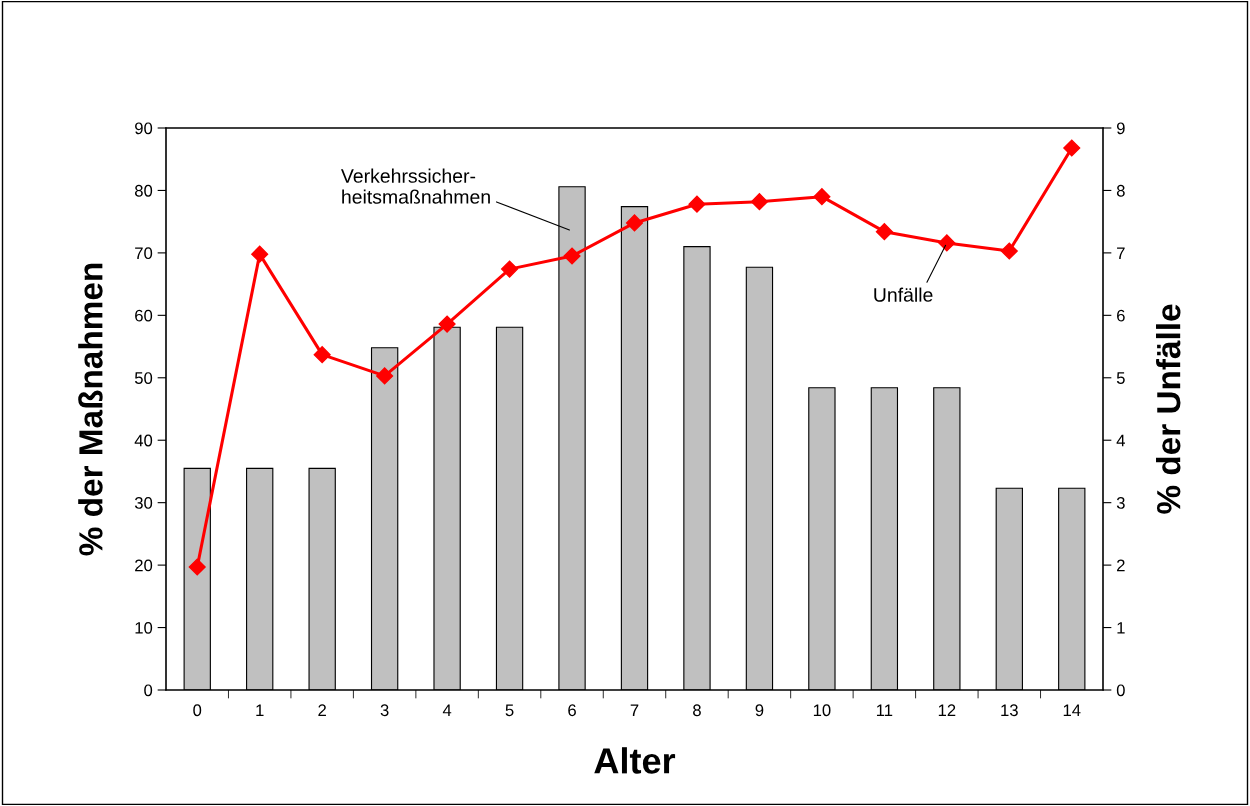 This screenshot has height=806, width=1250. What do you see at coordinates (822, 710) in the screenshot?
I see `x-tick-label: 10` at bounding box center [822, 710].